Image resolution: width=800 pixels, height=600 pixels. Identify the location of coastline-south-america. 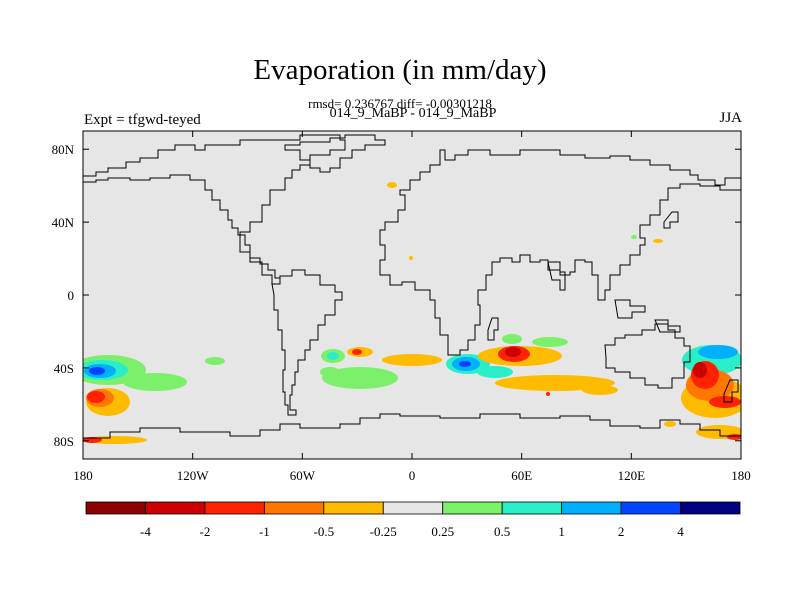
(307, 342).